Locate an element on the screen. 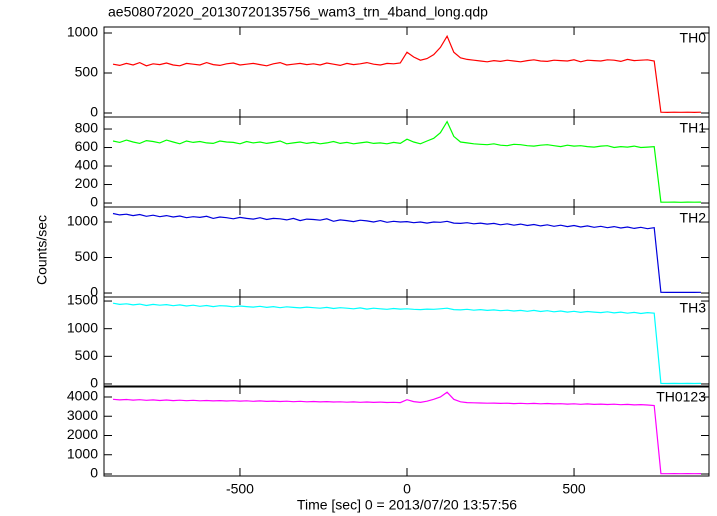 The height and width of the screenshot is (516, 717). series-label: TH0 is located at coordinates (693, 38).